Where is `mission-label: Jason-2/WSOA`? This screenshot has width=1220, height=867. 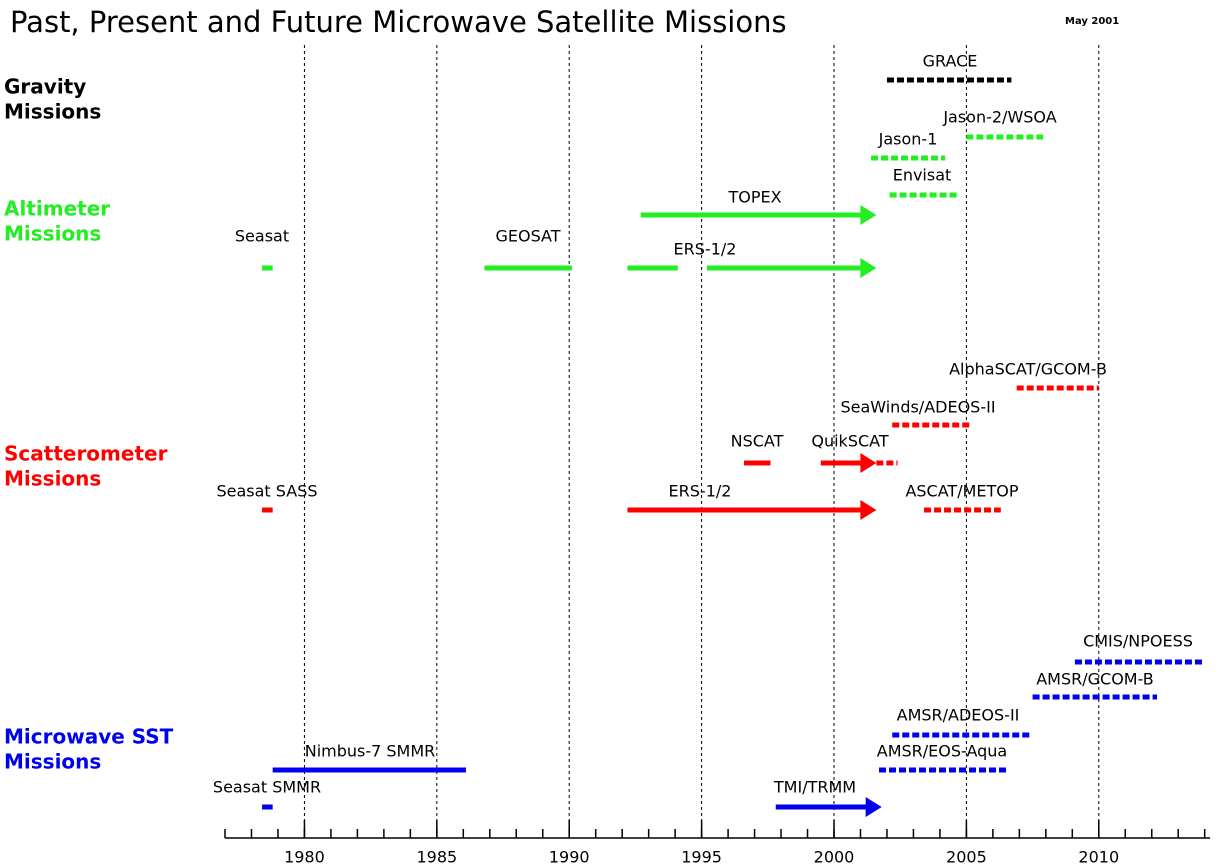
mission-label: Jason-2/WSOA is located at coordinates (999, 117).